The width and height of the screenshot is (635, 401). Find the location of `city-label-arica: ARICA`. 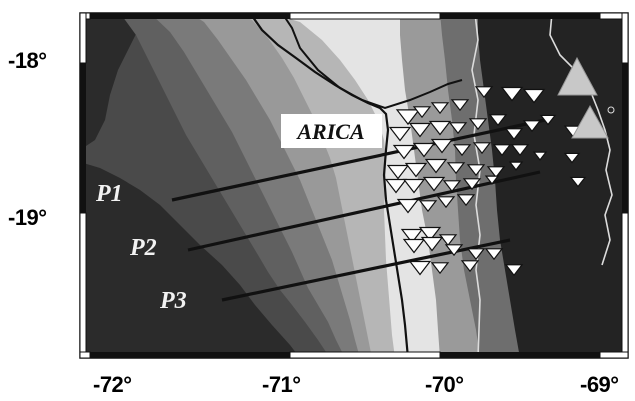

city-label-arica: ARICA is located at coordinates (329, 131).